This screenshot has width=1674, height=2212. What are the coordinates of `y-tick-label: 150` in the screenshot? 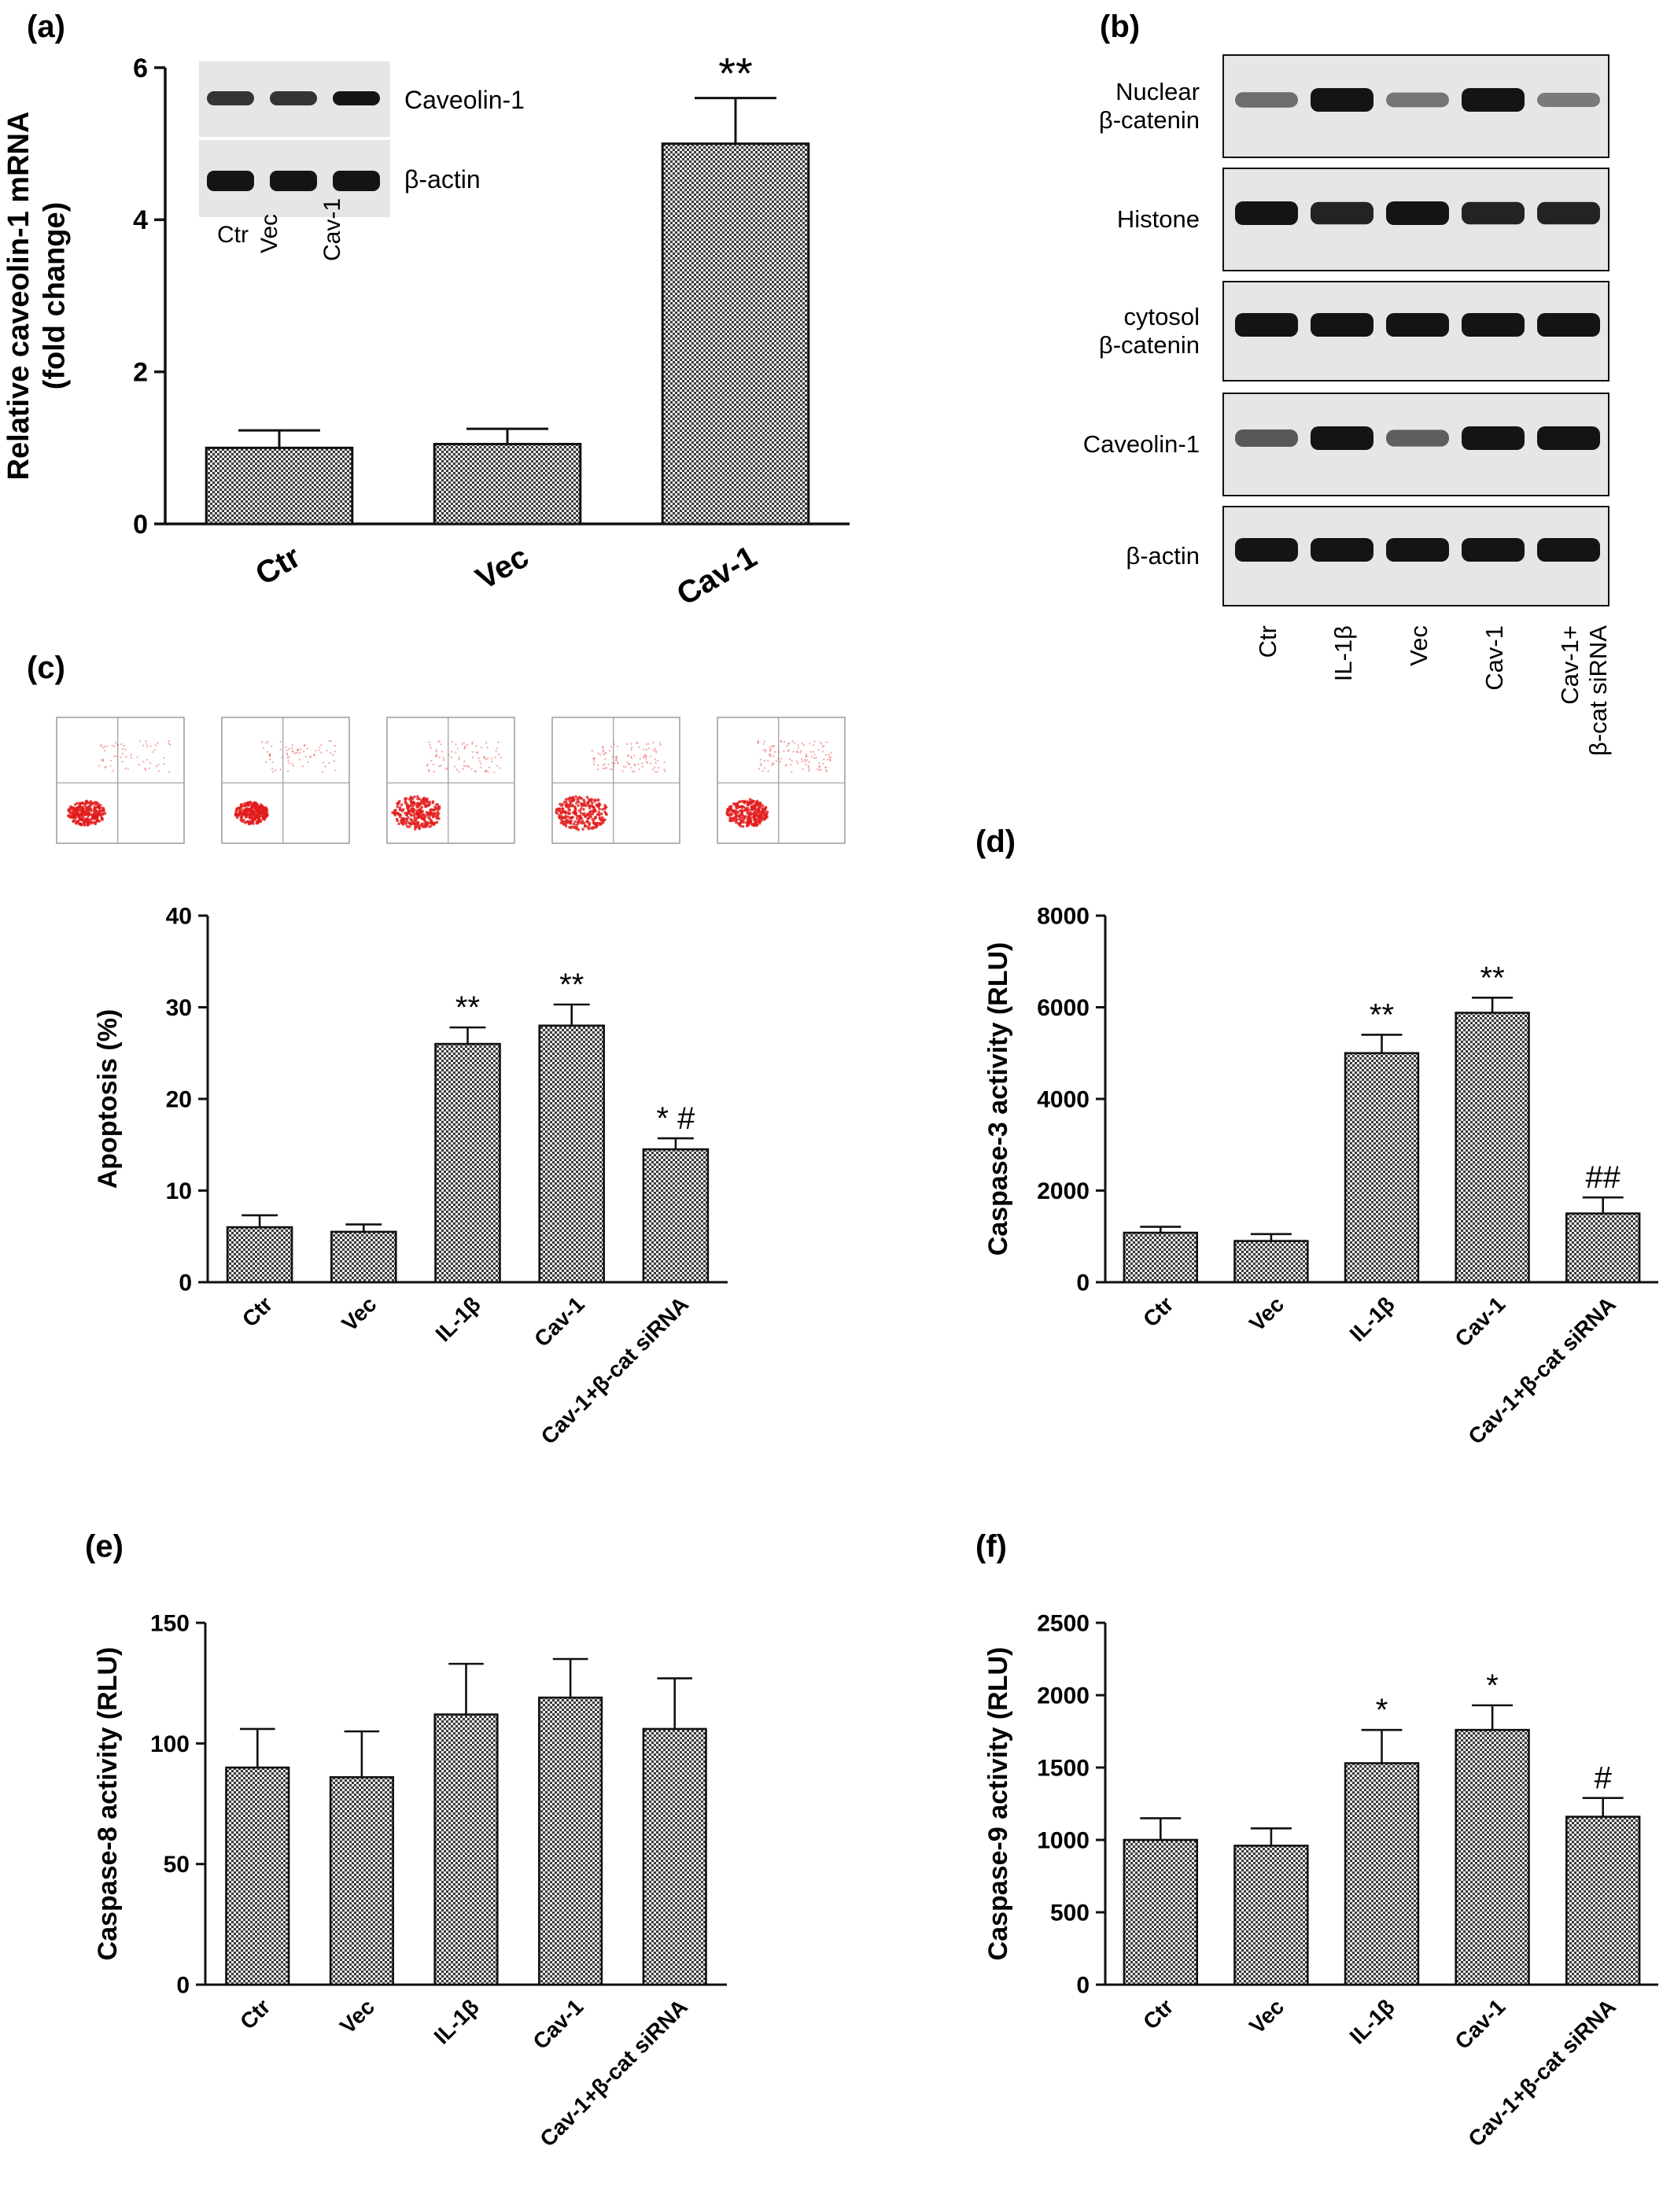 It's located at (170, 1624).